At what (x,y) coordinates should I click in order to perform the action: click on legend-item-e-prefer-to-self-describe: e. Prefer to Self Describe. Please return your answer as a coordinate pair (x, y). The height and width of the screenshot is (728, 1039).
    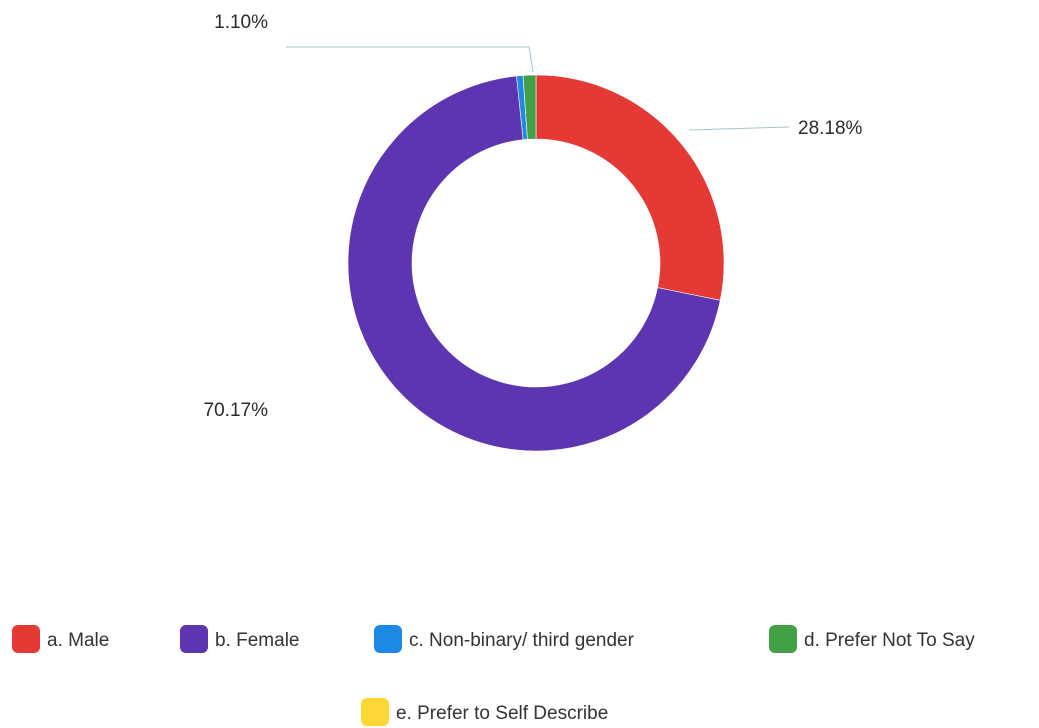
    Looking at the image, I should click on (484, 712).